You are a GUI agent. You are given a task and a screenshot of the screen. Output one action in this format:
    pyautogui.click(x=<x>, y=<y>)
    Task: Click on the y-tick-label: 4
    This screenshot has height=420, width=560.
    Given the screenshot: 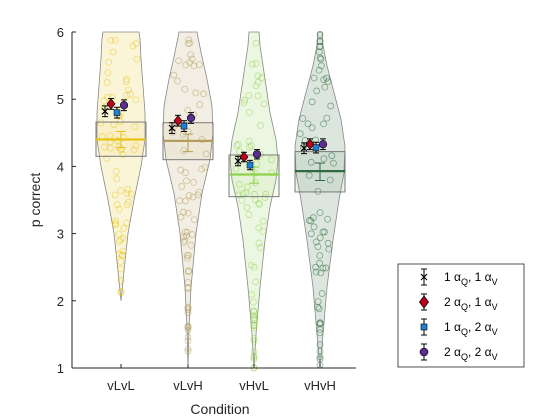 What is the action you would take?
    pyautogui.click(x=60, y=166)
    